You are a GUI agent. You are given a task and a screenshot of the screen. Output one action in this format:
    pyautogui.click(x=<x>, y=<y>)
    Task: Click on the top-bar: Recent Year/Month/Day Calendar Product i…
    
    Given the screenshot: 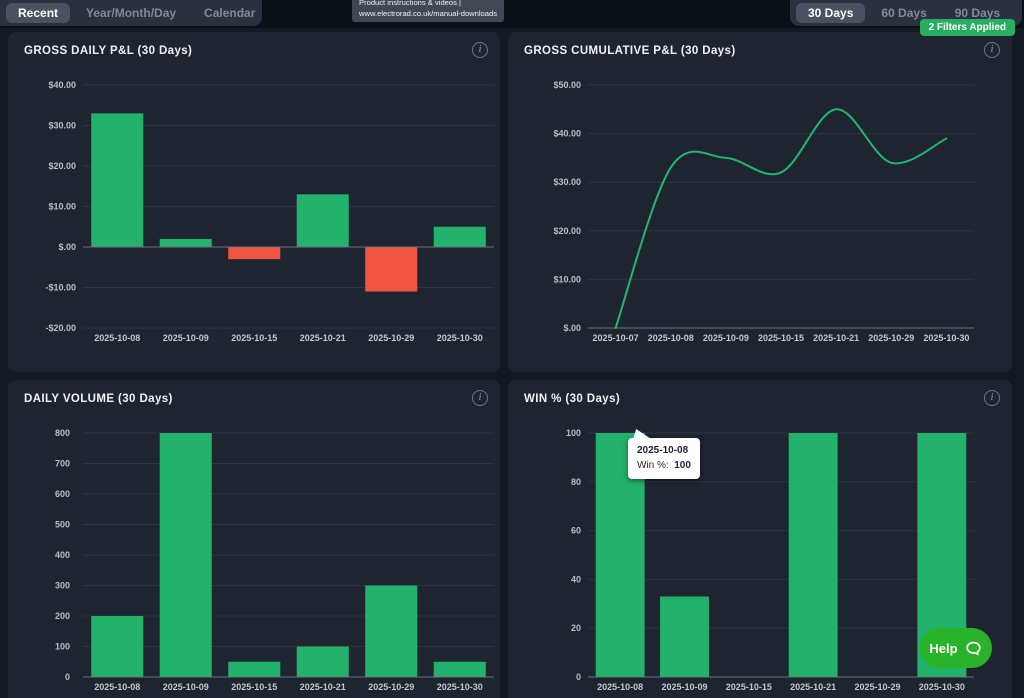 What is the action you would take?
    pyautogui.click(x=512, y=14)
    